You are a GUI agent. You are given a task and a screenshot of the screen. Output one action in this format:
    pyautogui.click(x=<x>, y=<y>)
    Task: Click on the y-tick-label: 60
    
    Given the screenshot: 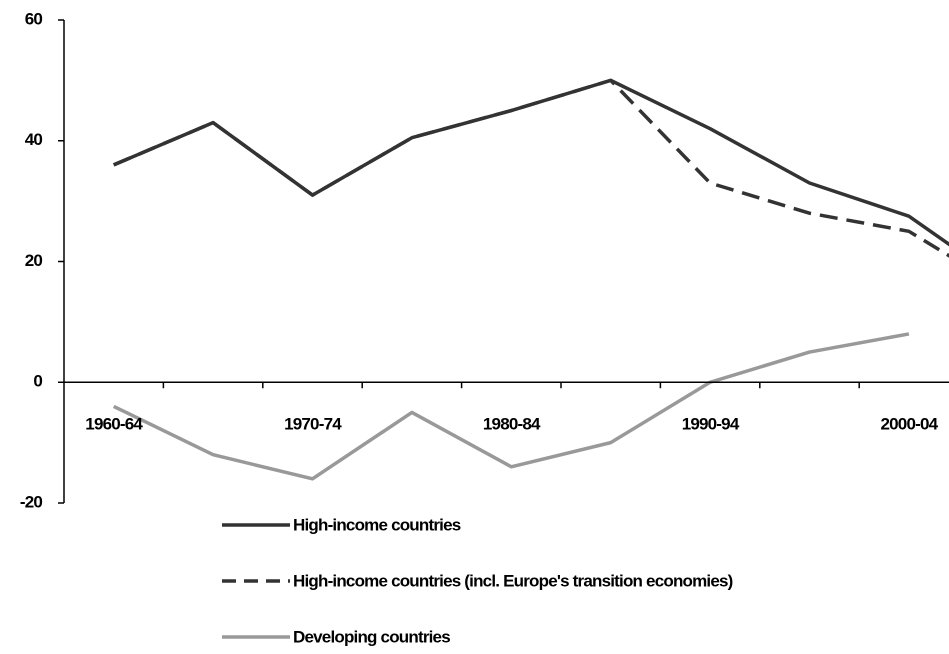 What is the action you would take?
    pyautogui.click(x=34, y=18)
    